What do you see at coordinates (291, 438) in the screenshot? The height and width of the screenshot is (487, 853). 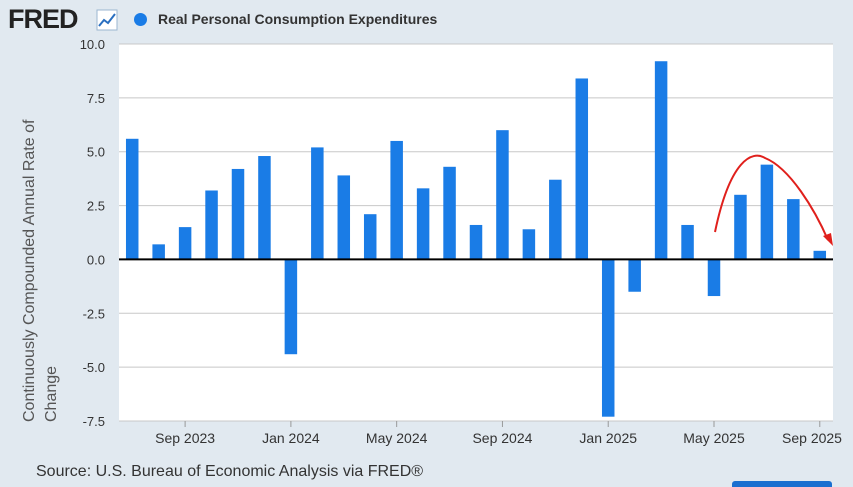 I see `x-tick-label: Jan 2024` at bounding box center [291, 438].